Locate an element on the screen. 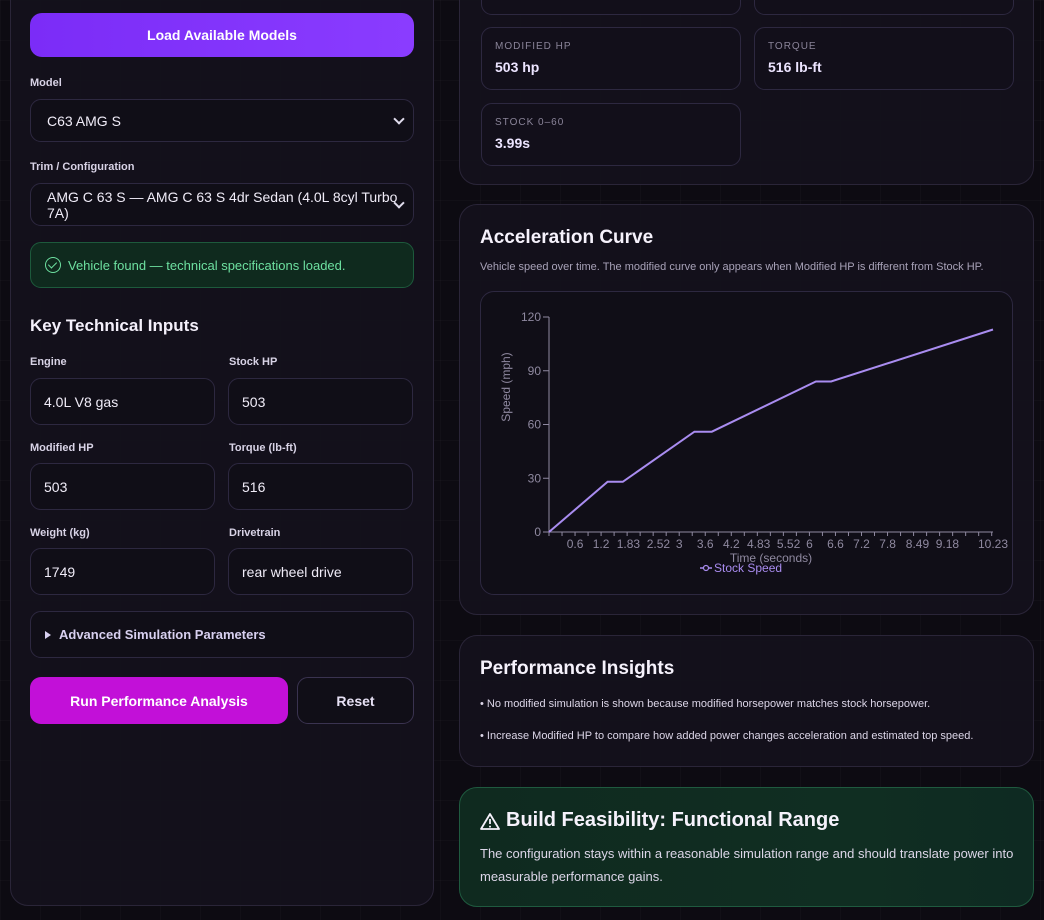 The height and width of the screenshot is (920, 1044). torque-label: Torque (lb-ft) is located at coordinates (263, 448).